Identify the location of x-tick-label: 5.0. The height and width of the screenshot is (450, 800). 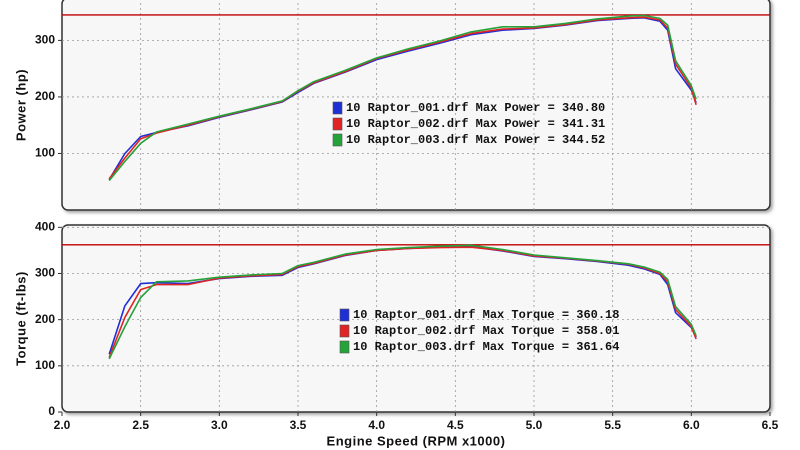
(534, 425).